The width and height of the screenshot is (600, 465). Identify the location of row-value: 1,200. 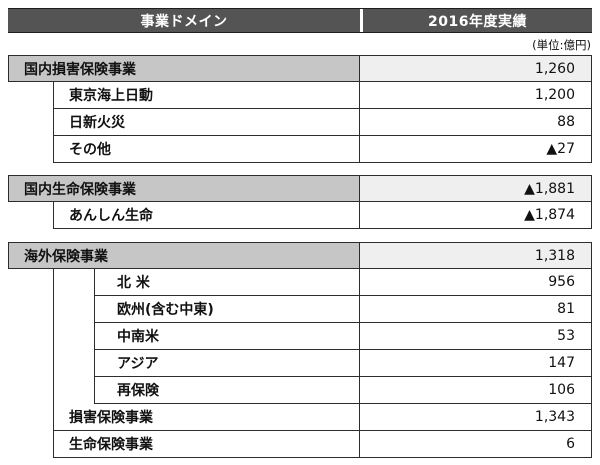
(475, 95).